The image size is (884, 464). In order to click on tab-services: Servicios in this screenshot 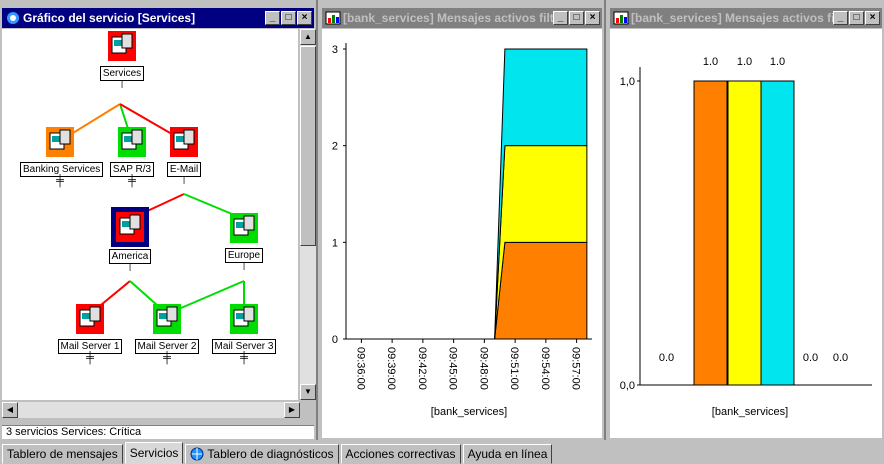, I will do `click(154, 453)`.